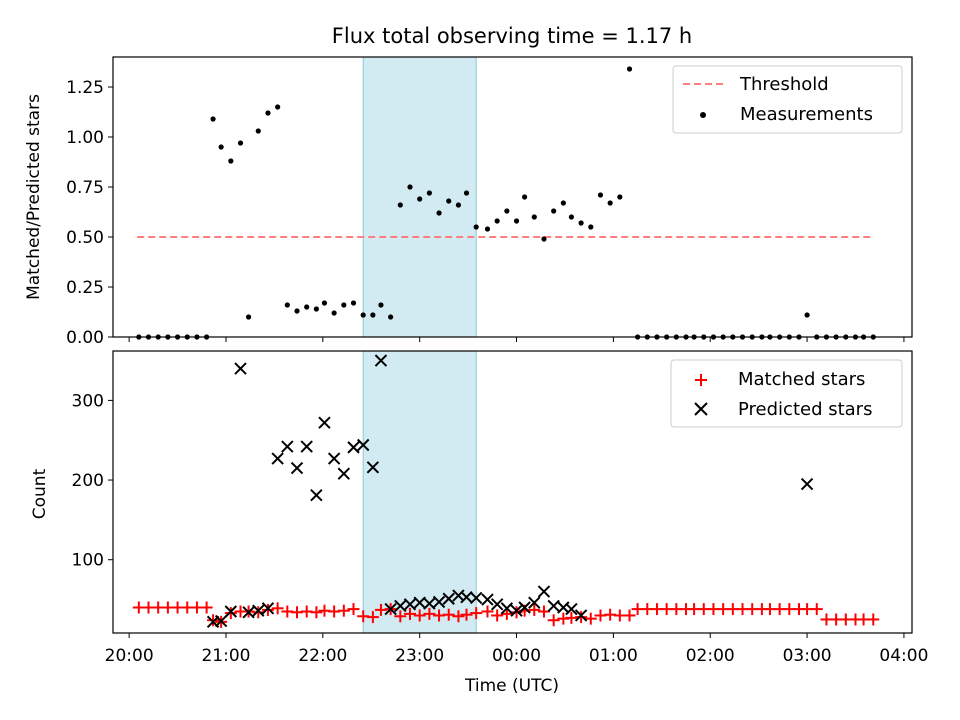 This screenshot has width=960, height=720. What do you see at coordinates (85, 288) in the screenshot?
I see `y-tick-label: 0.25` at bounding box center [85, 288].